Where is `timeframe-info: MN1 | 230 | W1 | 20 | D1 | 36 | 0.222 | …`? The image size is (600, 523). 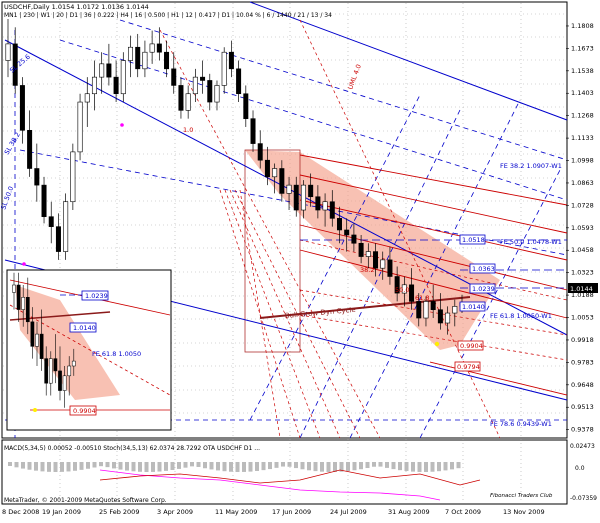 timeframe-info: MN1 | 230 | W1 | 20 | D1 | 36 | 0.222 | … is located at coordinates (168, 15).